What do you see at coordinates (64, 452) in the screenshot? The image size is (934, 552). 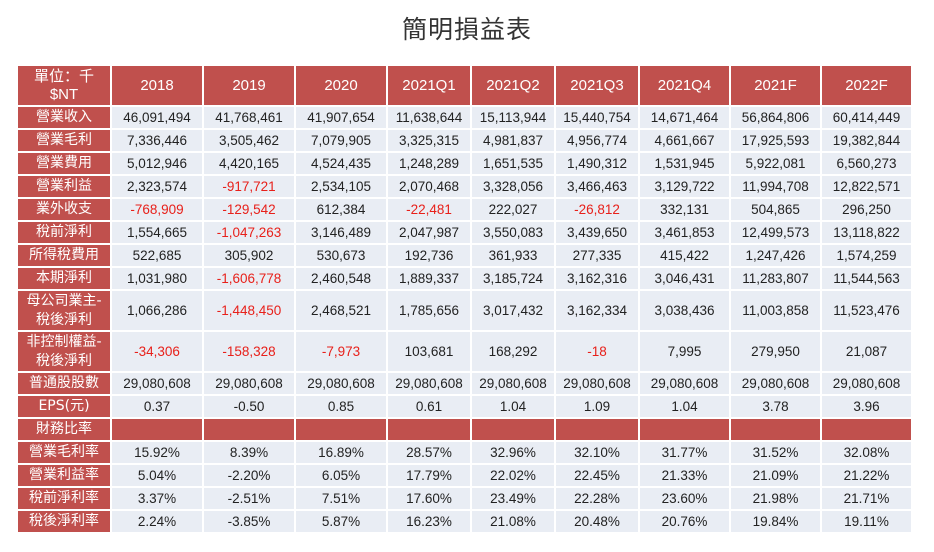 I see `row-label: 營業毛利率` at bounding box center [64, 452].